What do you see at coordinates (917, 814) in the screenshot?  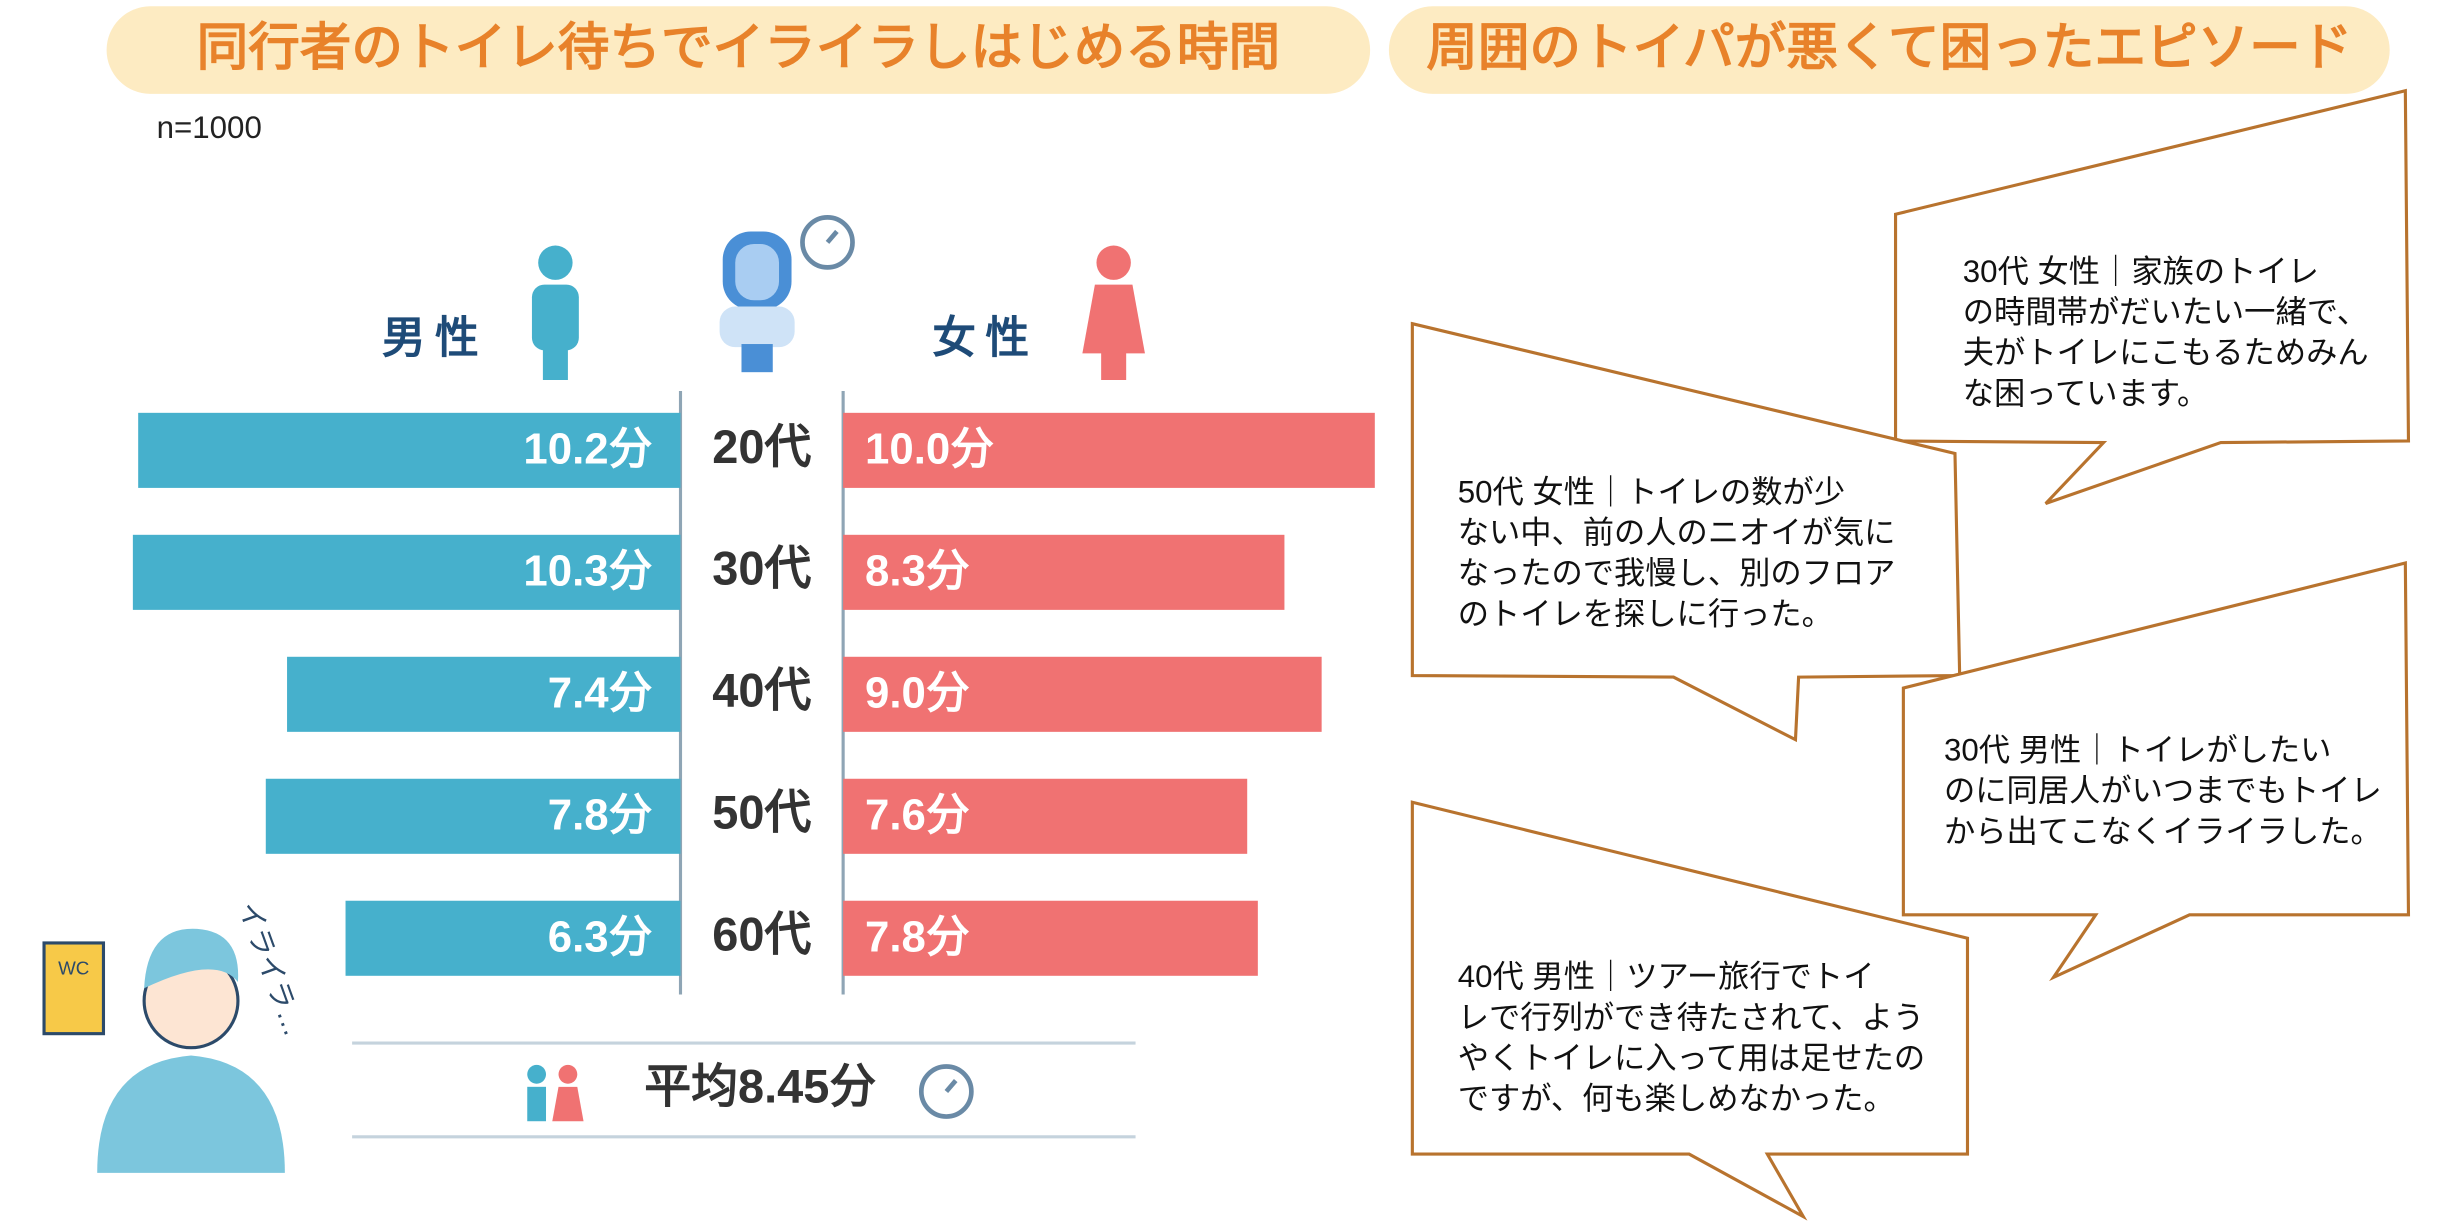 I see `value-label: 7.6分` at bounding box center [917, 814].